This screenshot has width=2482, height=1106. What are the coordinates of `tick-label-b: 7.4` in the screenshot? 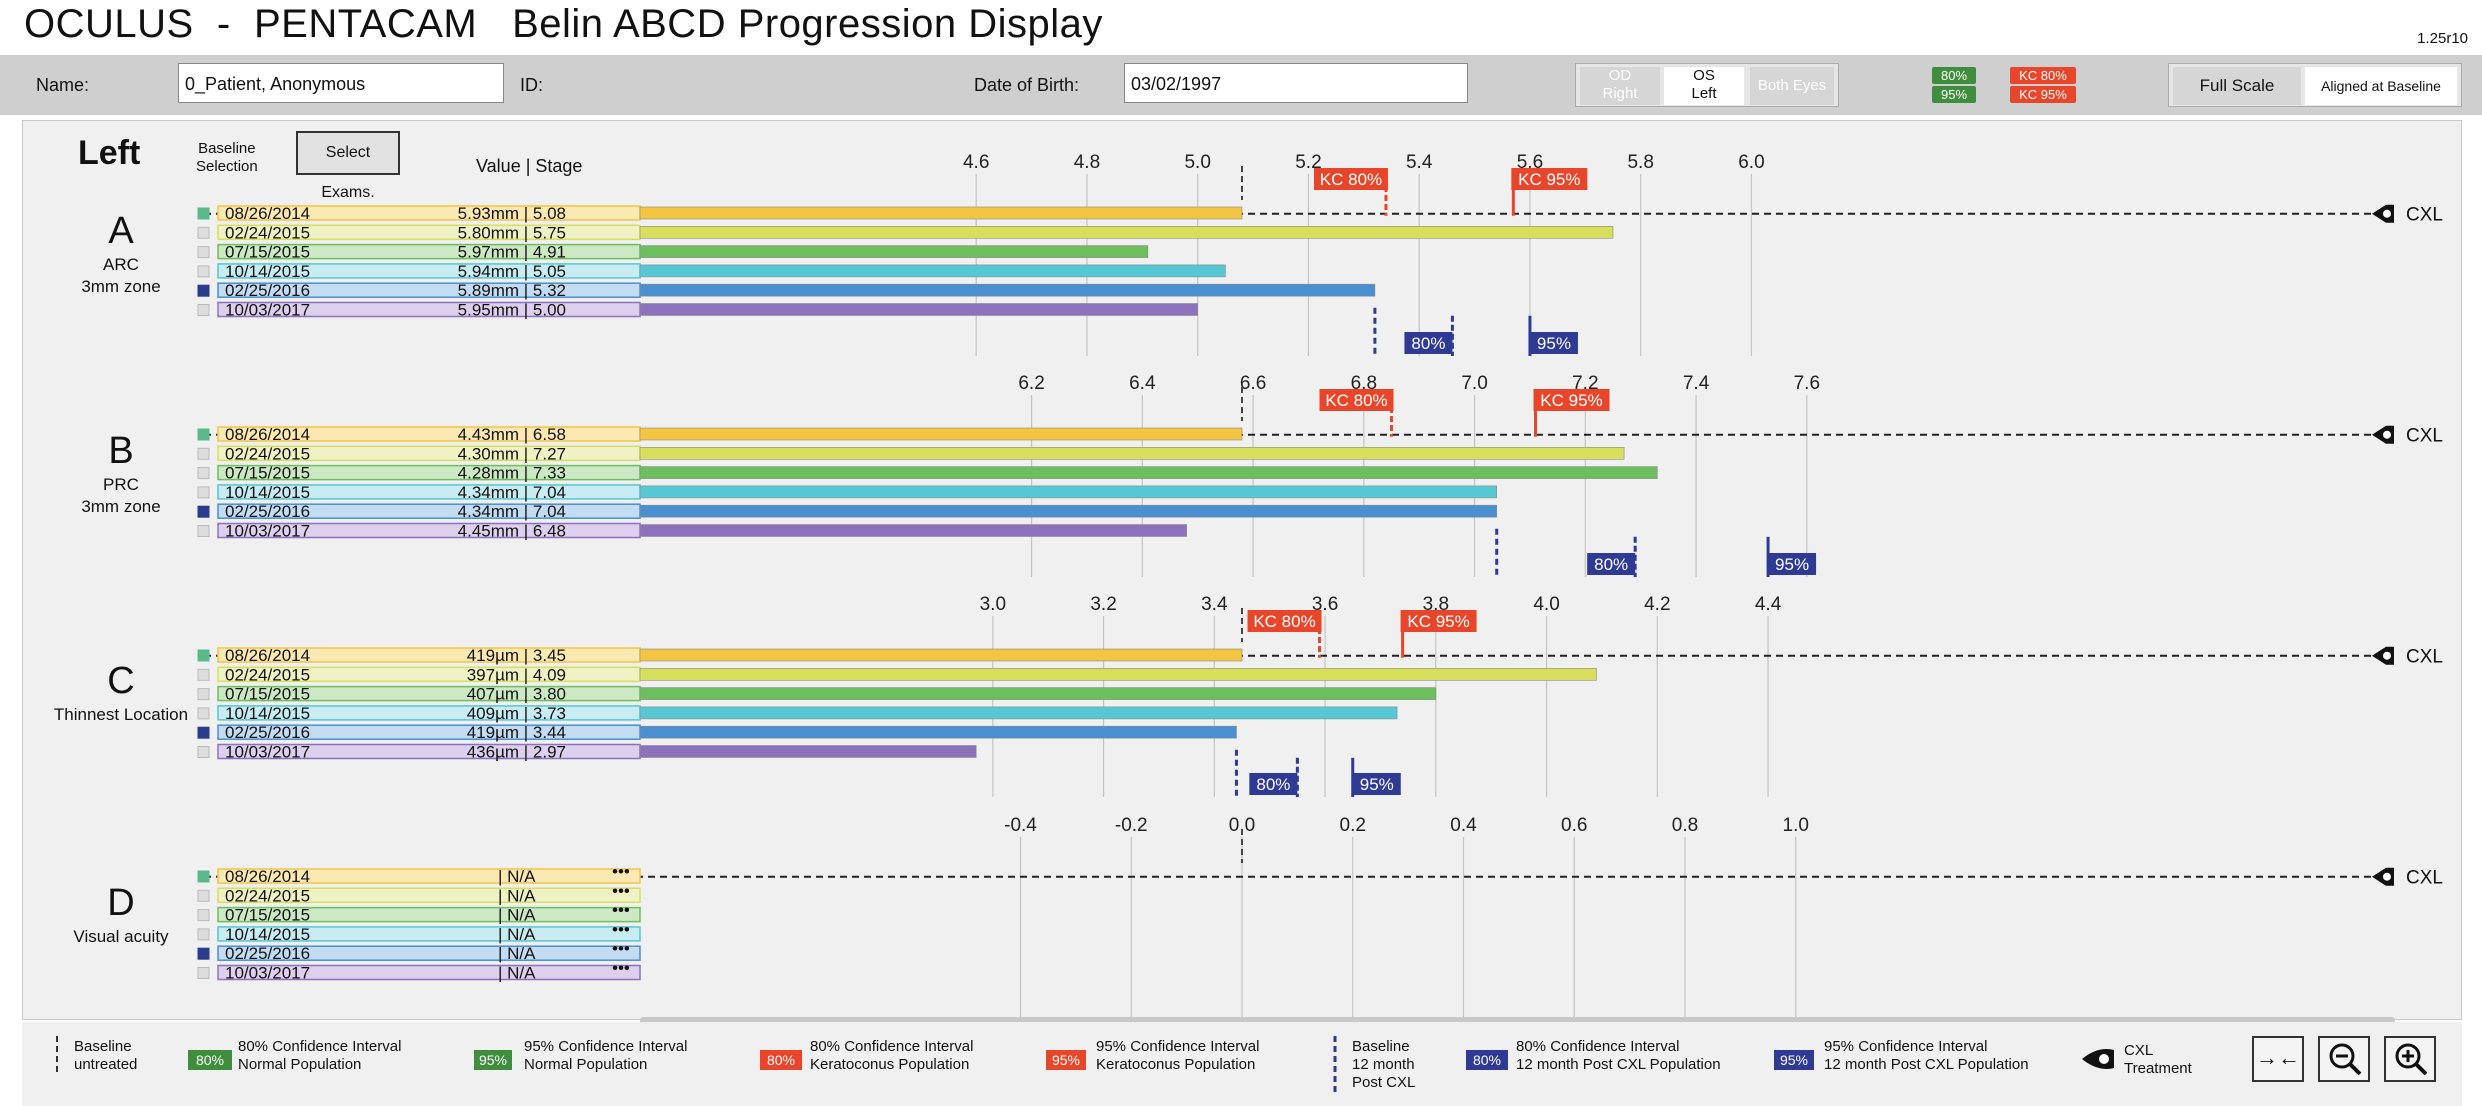 It's located at (1696, 383).